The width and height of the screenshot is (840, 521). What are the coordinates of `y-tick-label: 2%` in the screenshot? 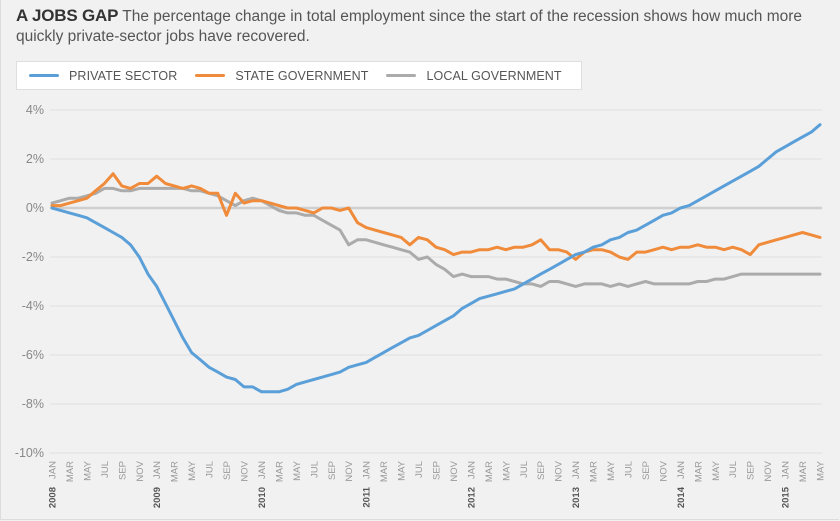 It's located at (35, 159).